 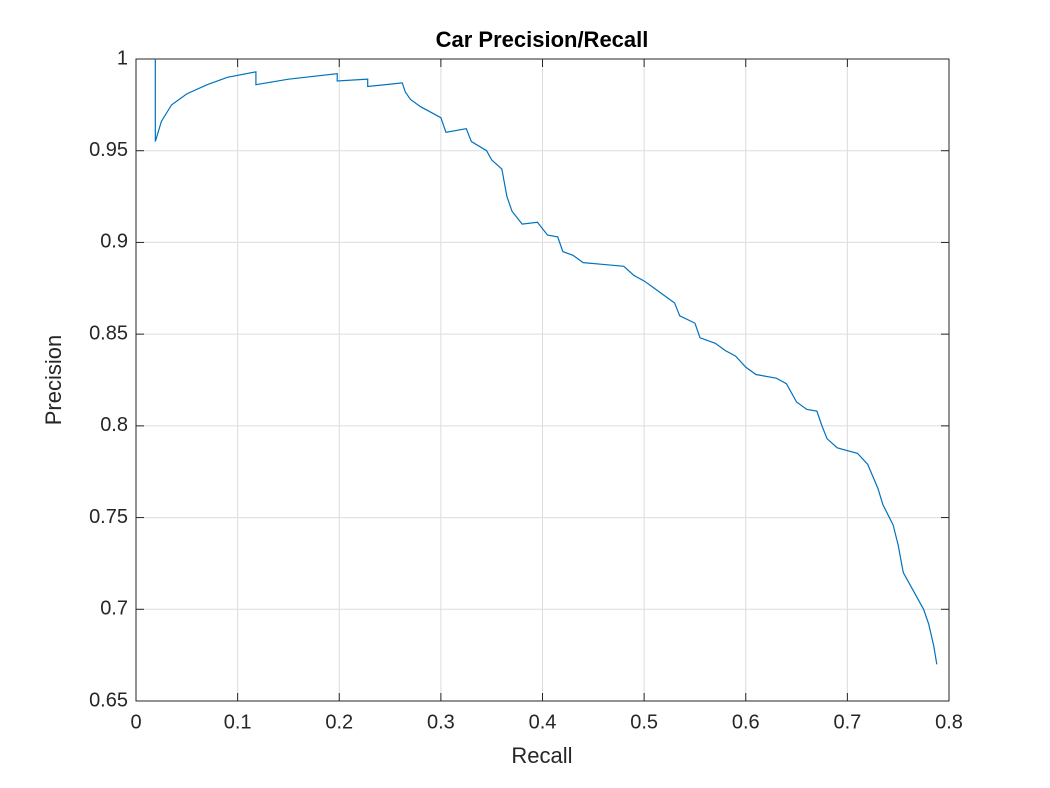 I want to click on x-tick-label: 0.2, so click(x=339, y=722).